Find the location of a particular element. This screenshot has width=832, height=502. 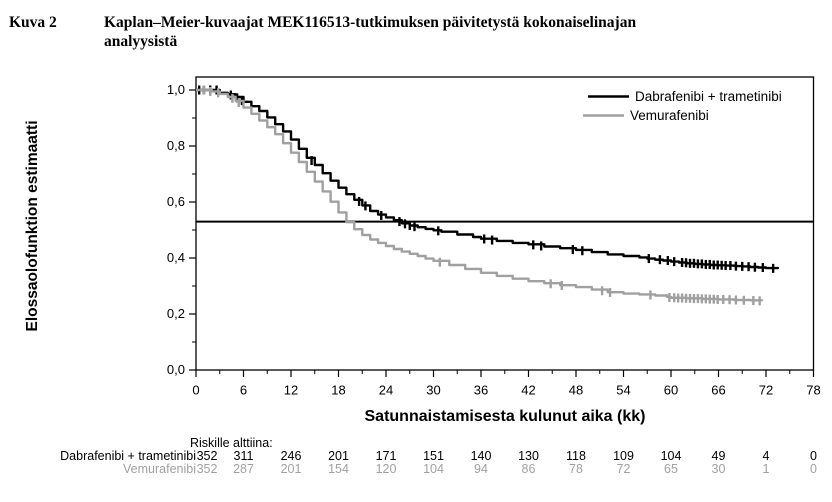

risk-count: 311 is located at coordinates (243, 456).